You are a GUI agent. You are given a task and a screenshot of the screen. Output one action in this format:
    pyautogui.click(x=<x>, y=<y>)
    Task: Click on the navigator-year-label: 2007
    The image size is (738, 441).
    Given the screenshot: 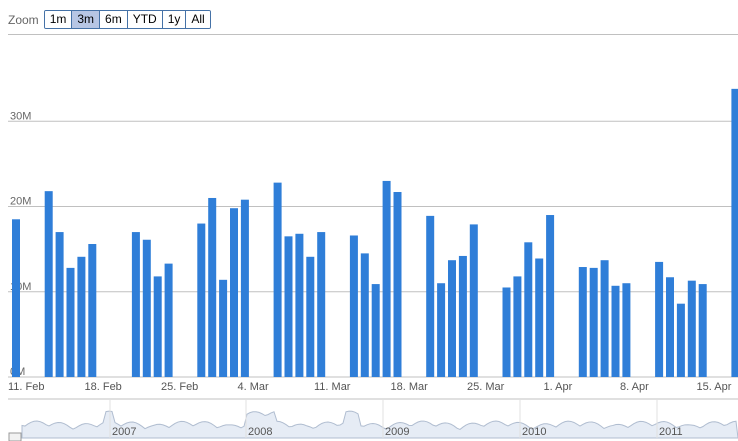 What is the action you would take?
    pyautogui.click(x=124, y=432)
    